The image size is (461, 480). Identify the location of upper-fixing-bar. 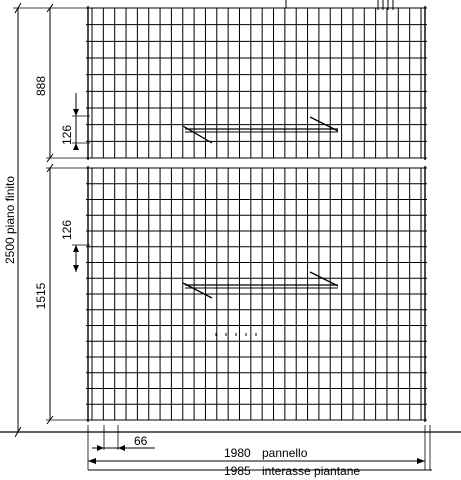
(260, 130).